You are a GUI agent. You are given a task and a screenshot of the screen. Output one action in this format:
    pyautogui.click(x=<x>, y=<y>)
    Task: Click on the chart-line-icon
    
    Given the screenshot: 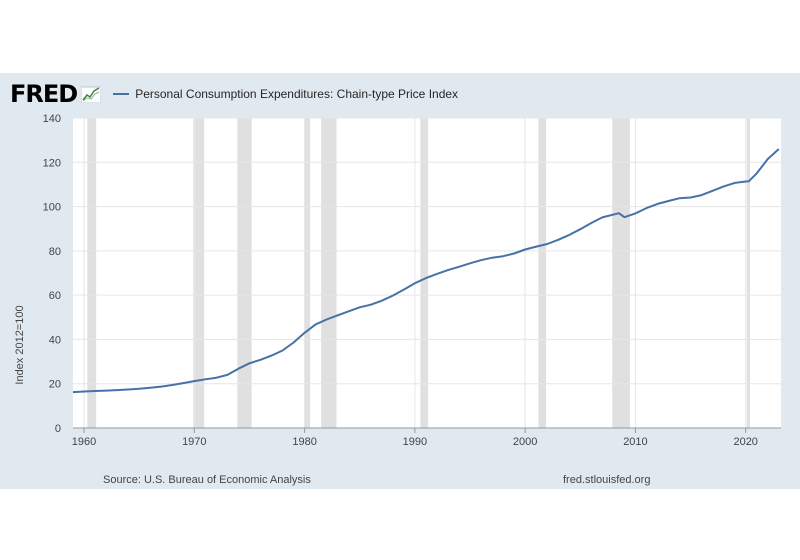 What is the action you would take?
    pyautogui.click(x=91, y=94)
    